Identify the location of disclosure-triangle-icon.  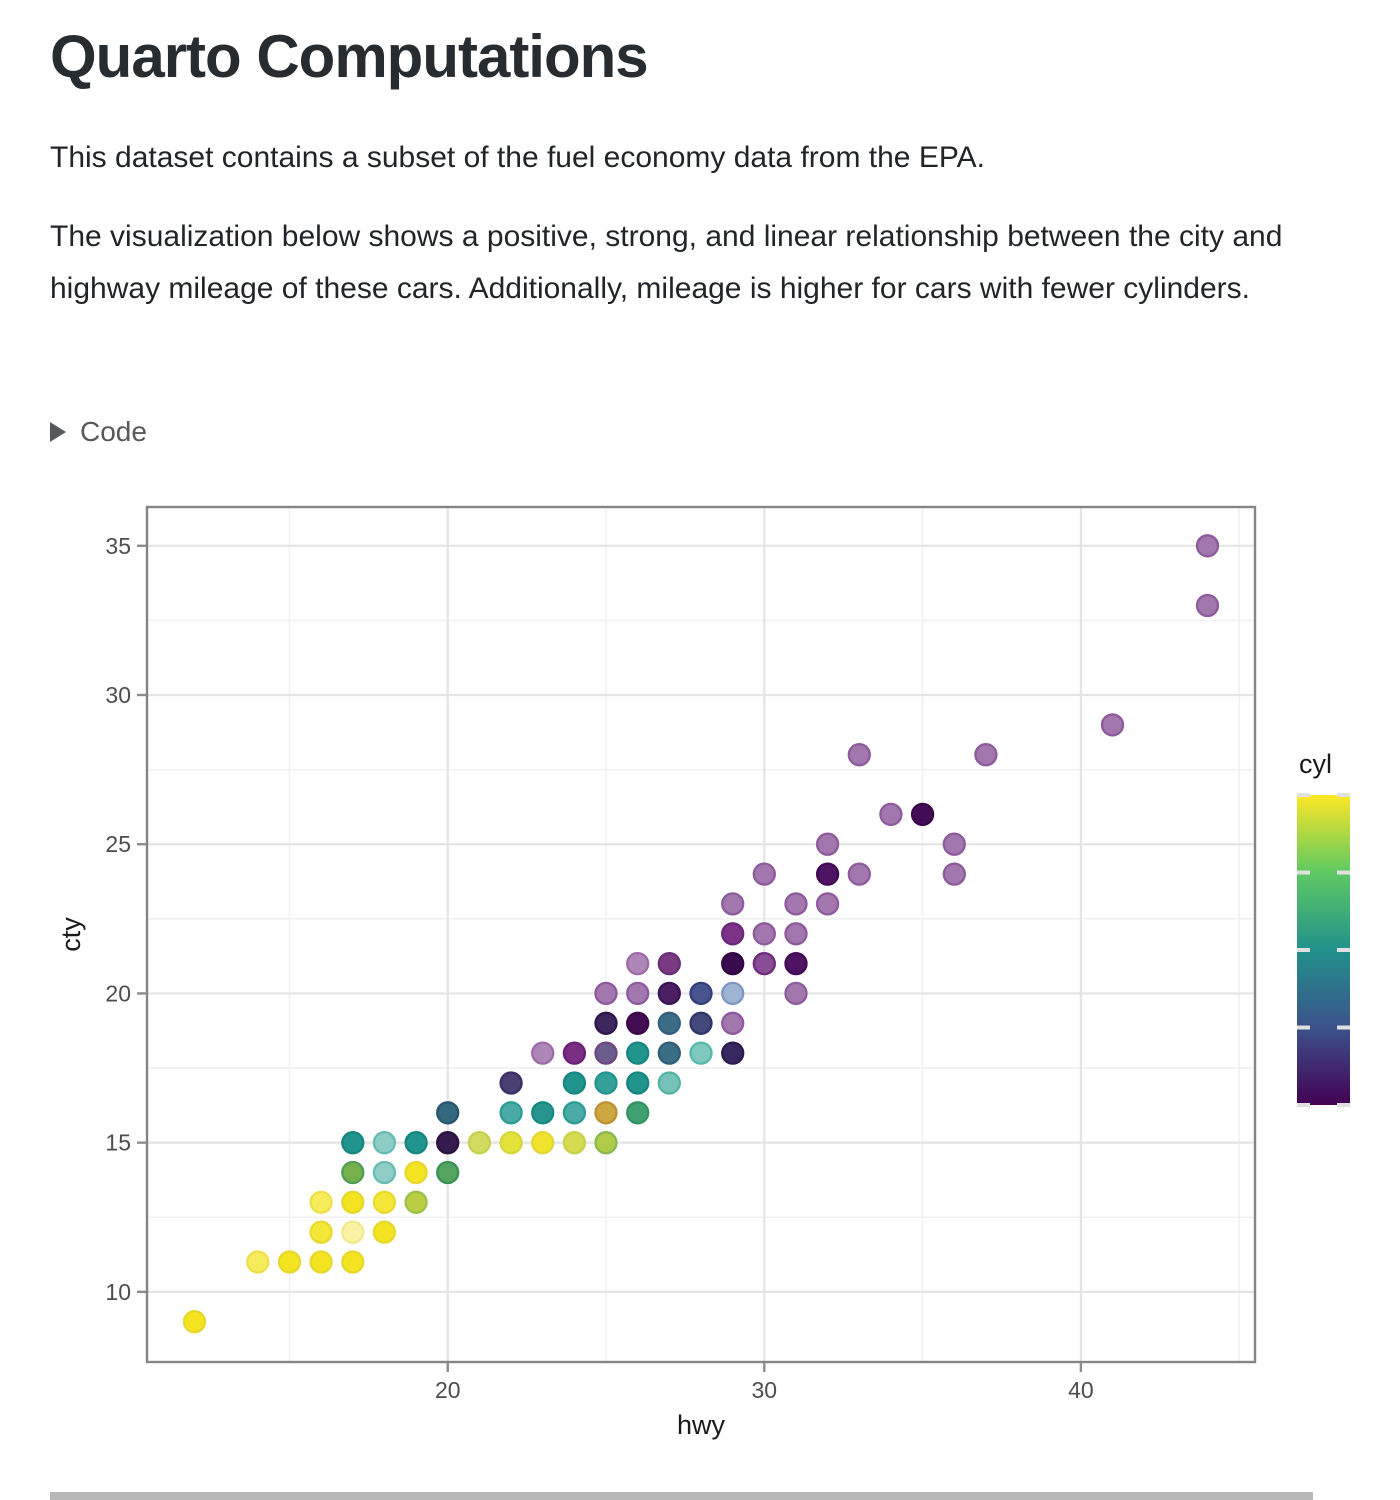
(58, 432).